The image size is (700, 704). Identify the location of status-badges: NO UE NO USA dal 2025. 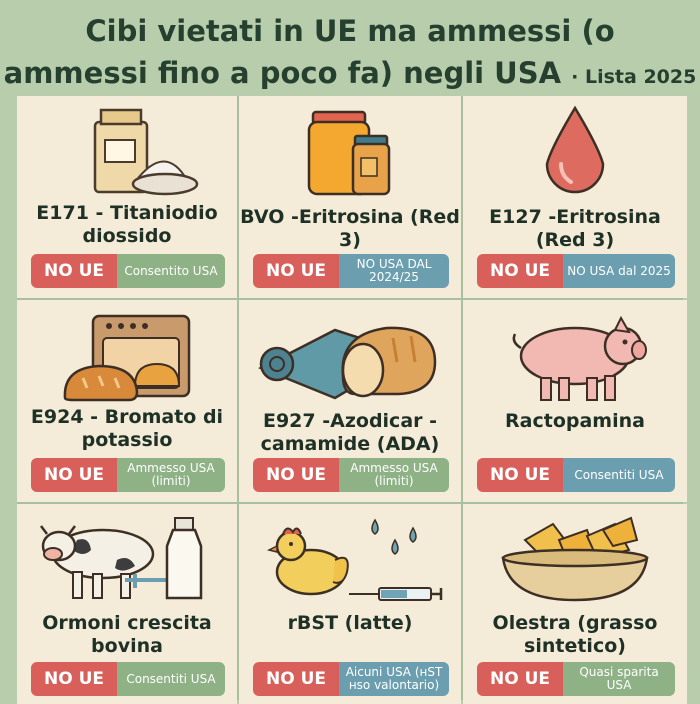
(576, 271).